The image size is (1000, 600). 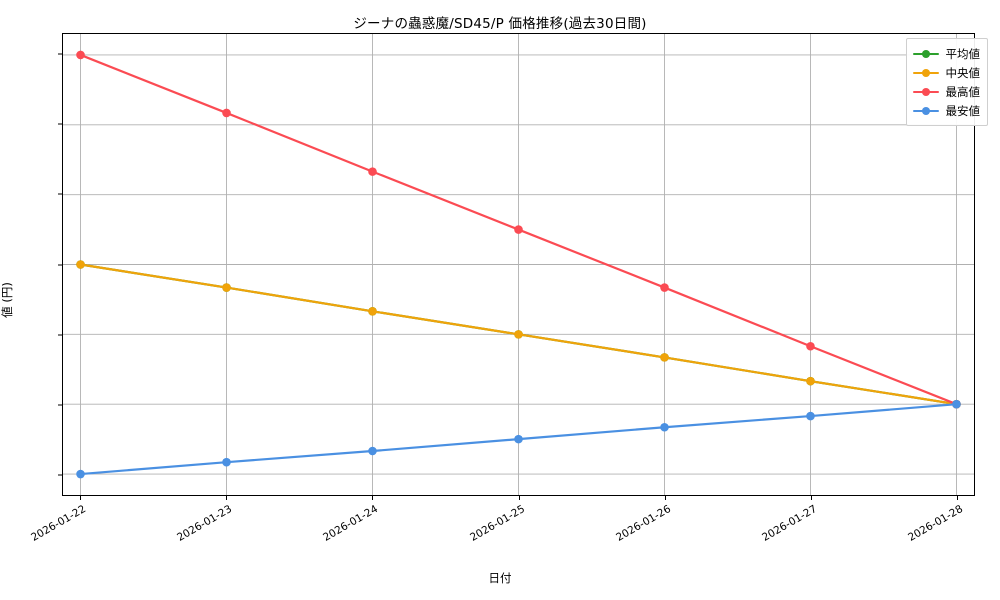 I want to click on x-tick-label: 2026-01-23, so click(x=204, y=523).